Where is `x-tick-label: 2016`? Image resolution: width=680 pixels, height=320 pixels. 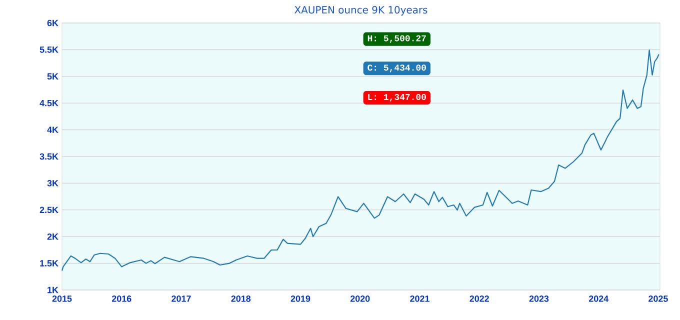
x-tick-label: 2016 is located at coordinates (122, 299).